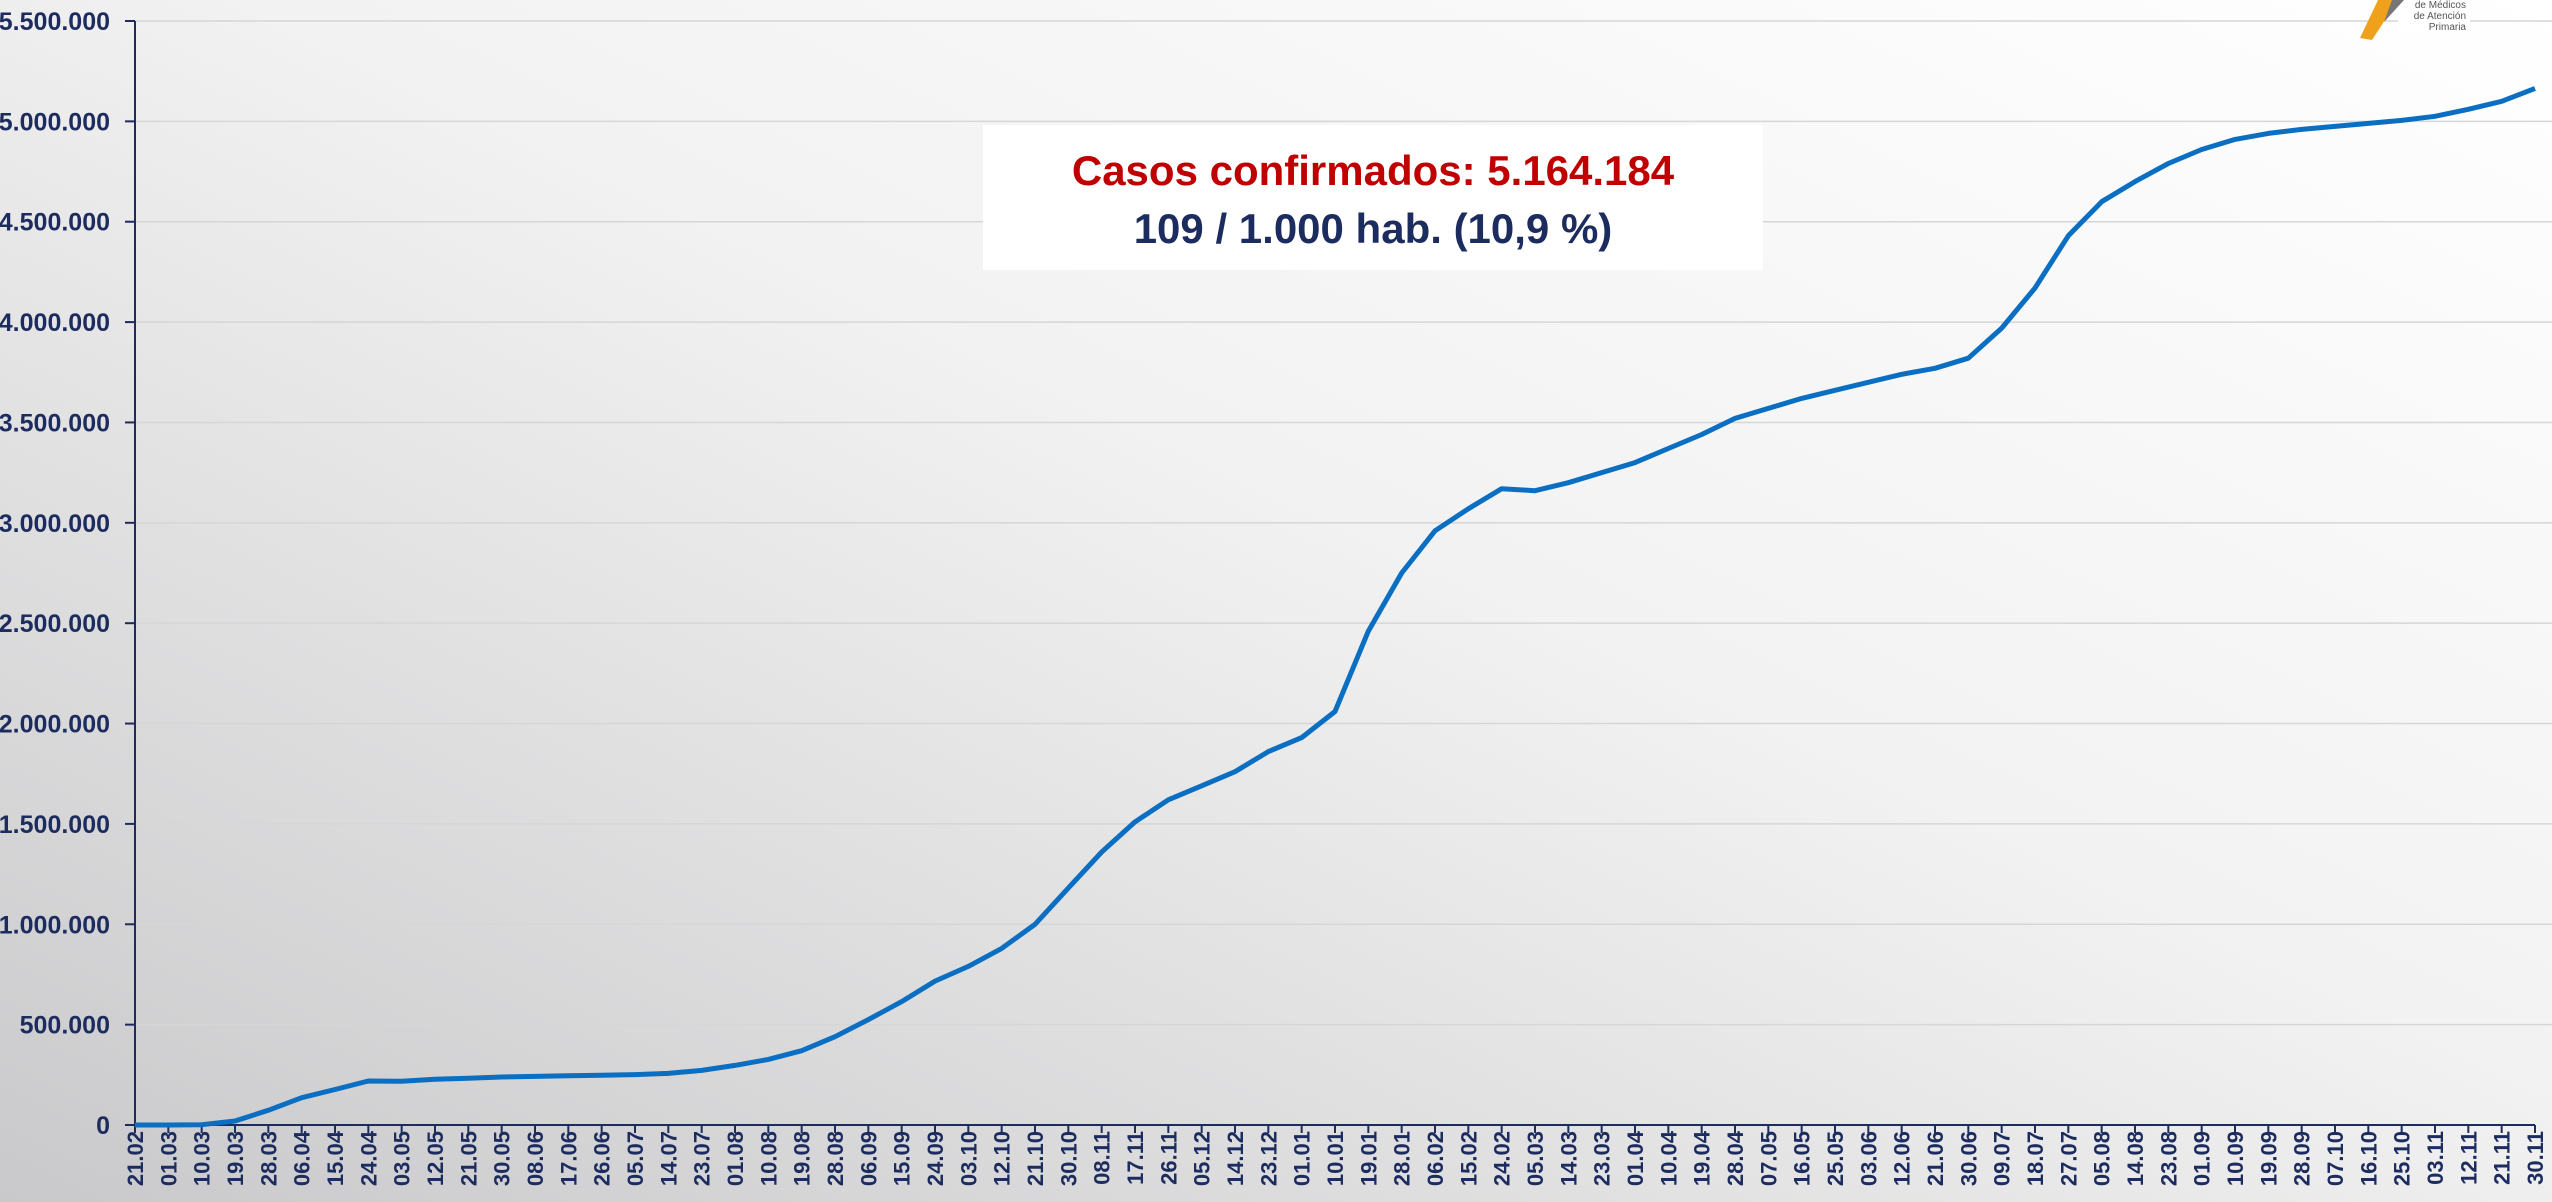 This screenshot has width=2552, height=1202. What do you see at coordinates (702, 1158) in the screenshot?
I see `x-tick-label: 23.07` at bounding box center [702, 1158].